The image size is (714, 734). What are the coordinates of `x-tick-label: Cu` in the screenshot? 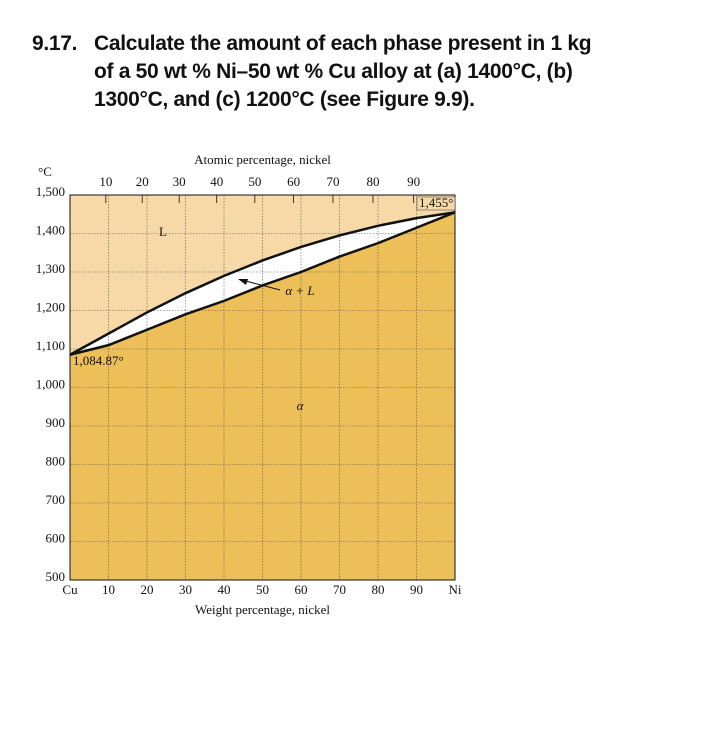 It's located at (70, 589).